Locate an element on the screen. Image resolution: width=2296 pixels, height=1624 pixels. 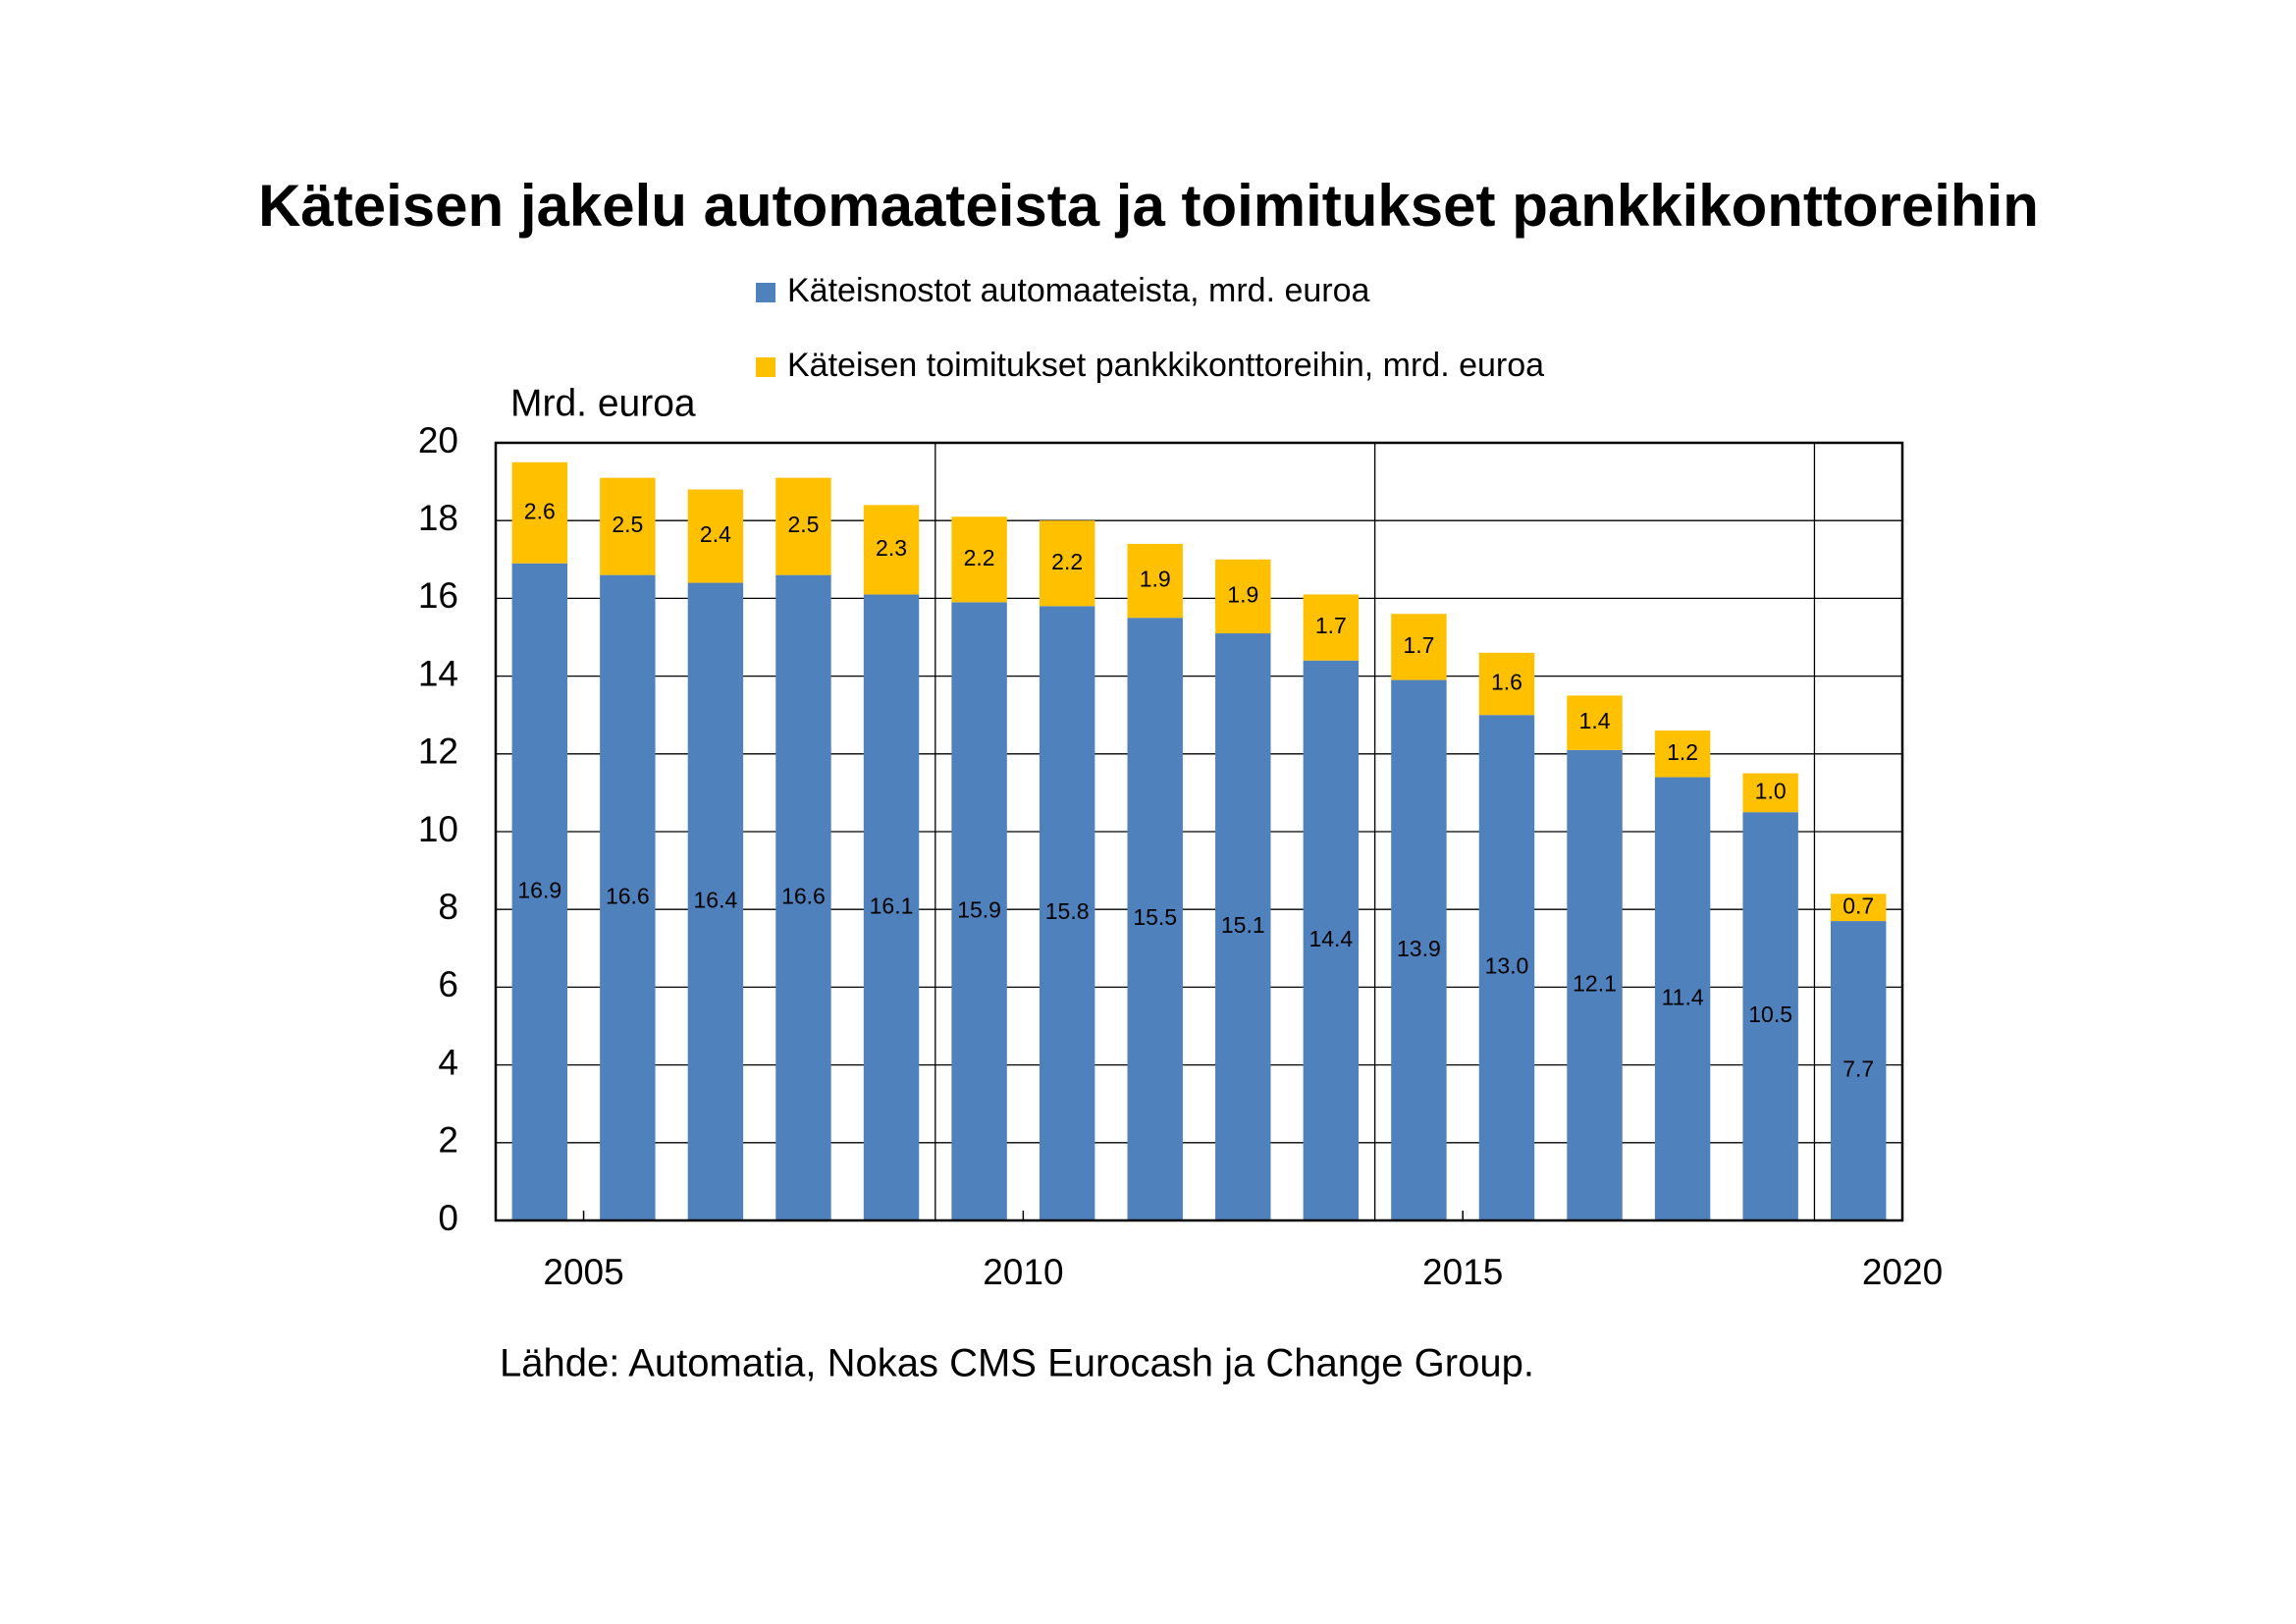
data-label: 12.1 is located at coordinates (1595, 983).